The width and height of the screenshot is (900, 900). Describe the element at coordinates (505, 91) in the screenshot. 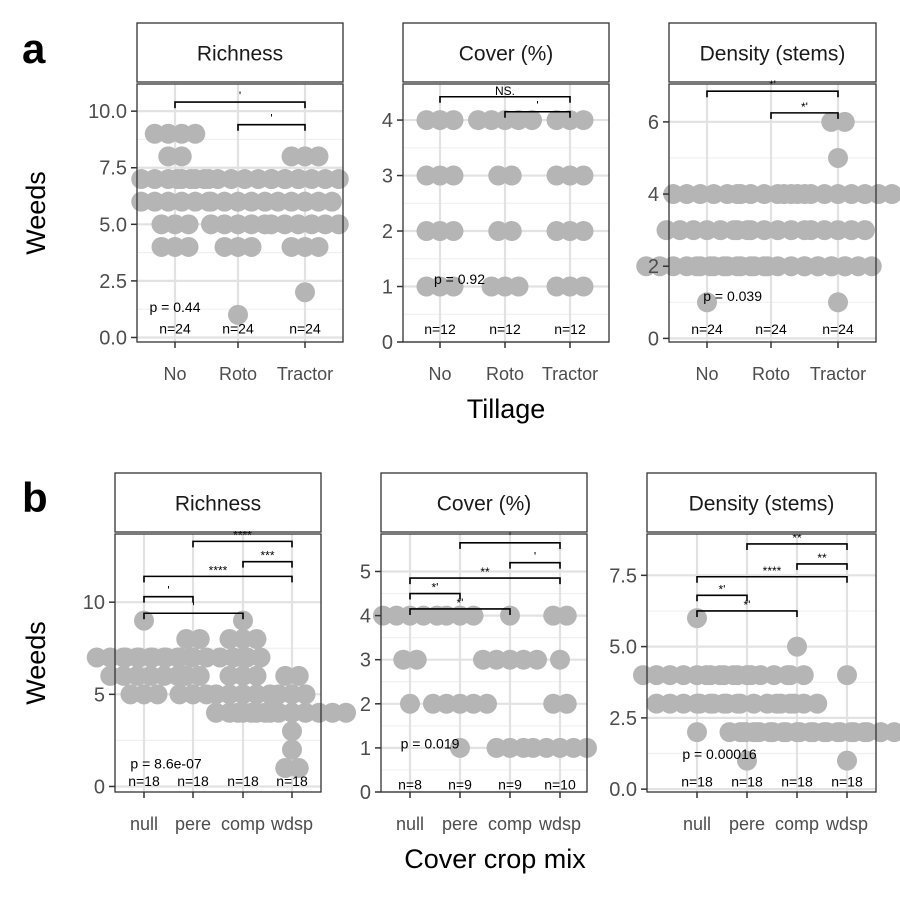

I see `significance-label: NS.` at that location.